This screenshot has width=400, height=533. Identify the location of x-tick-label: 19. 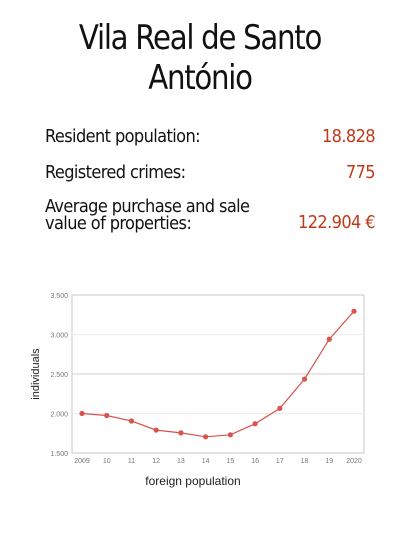
(329, 461).